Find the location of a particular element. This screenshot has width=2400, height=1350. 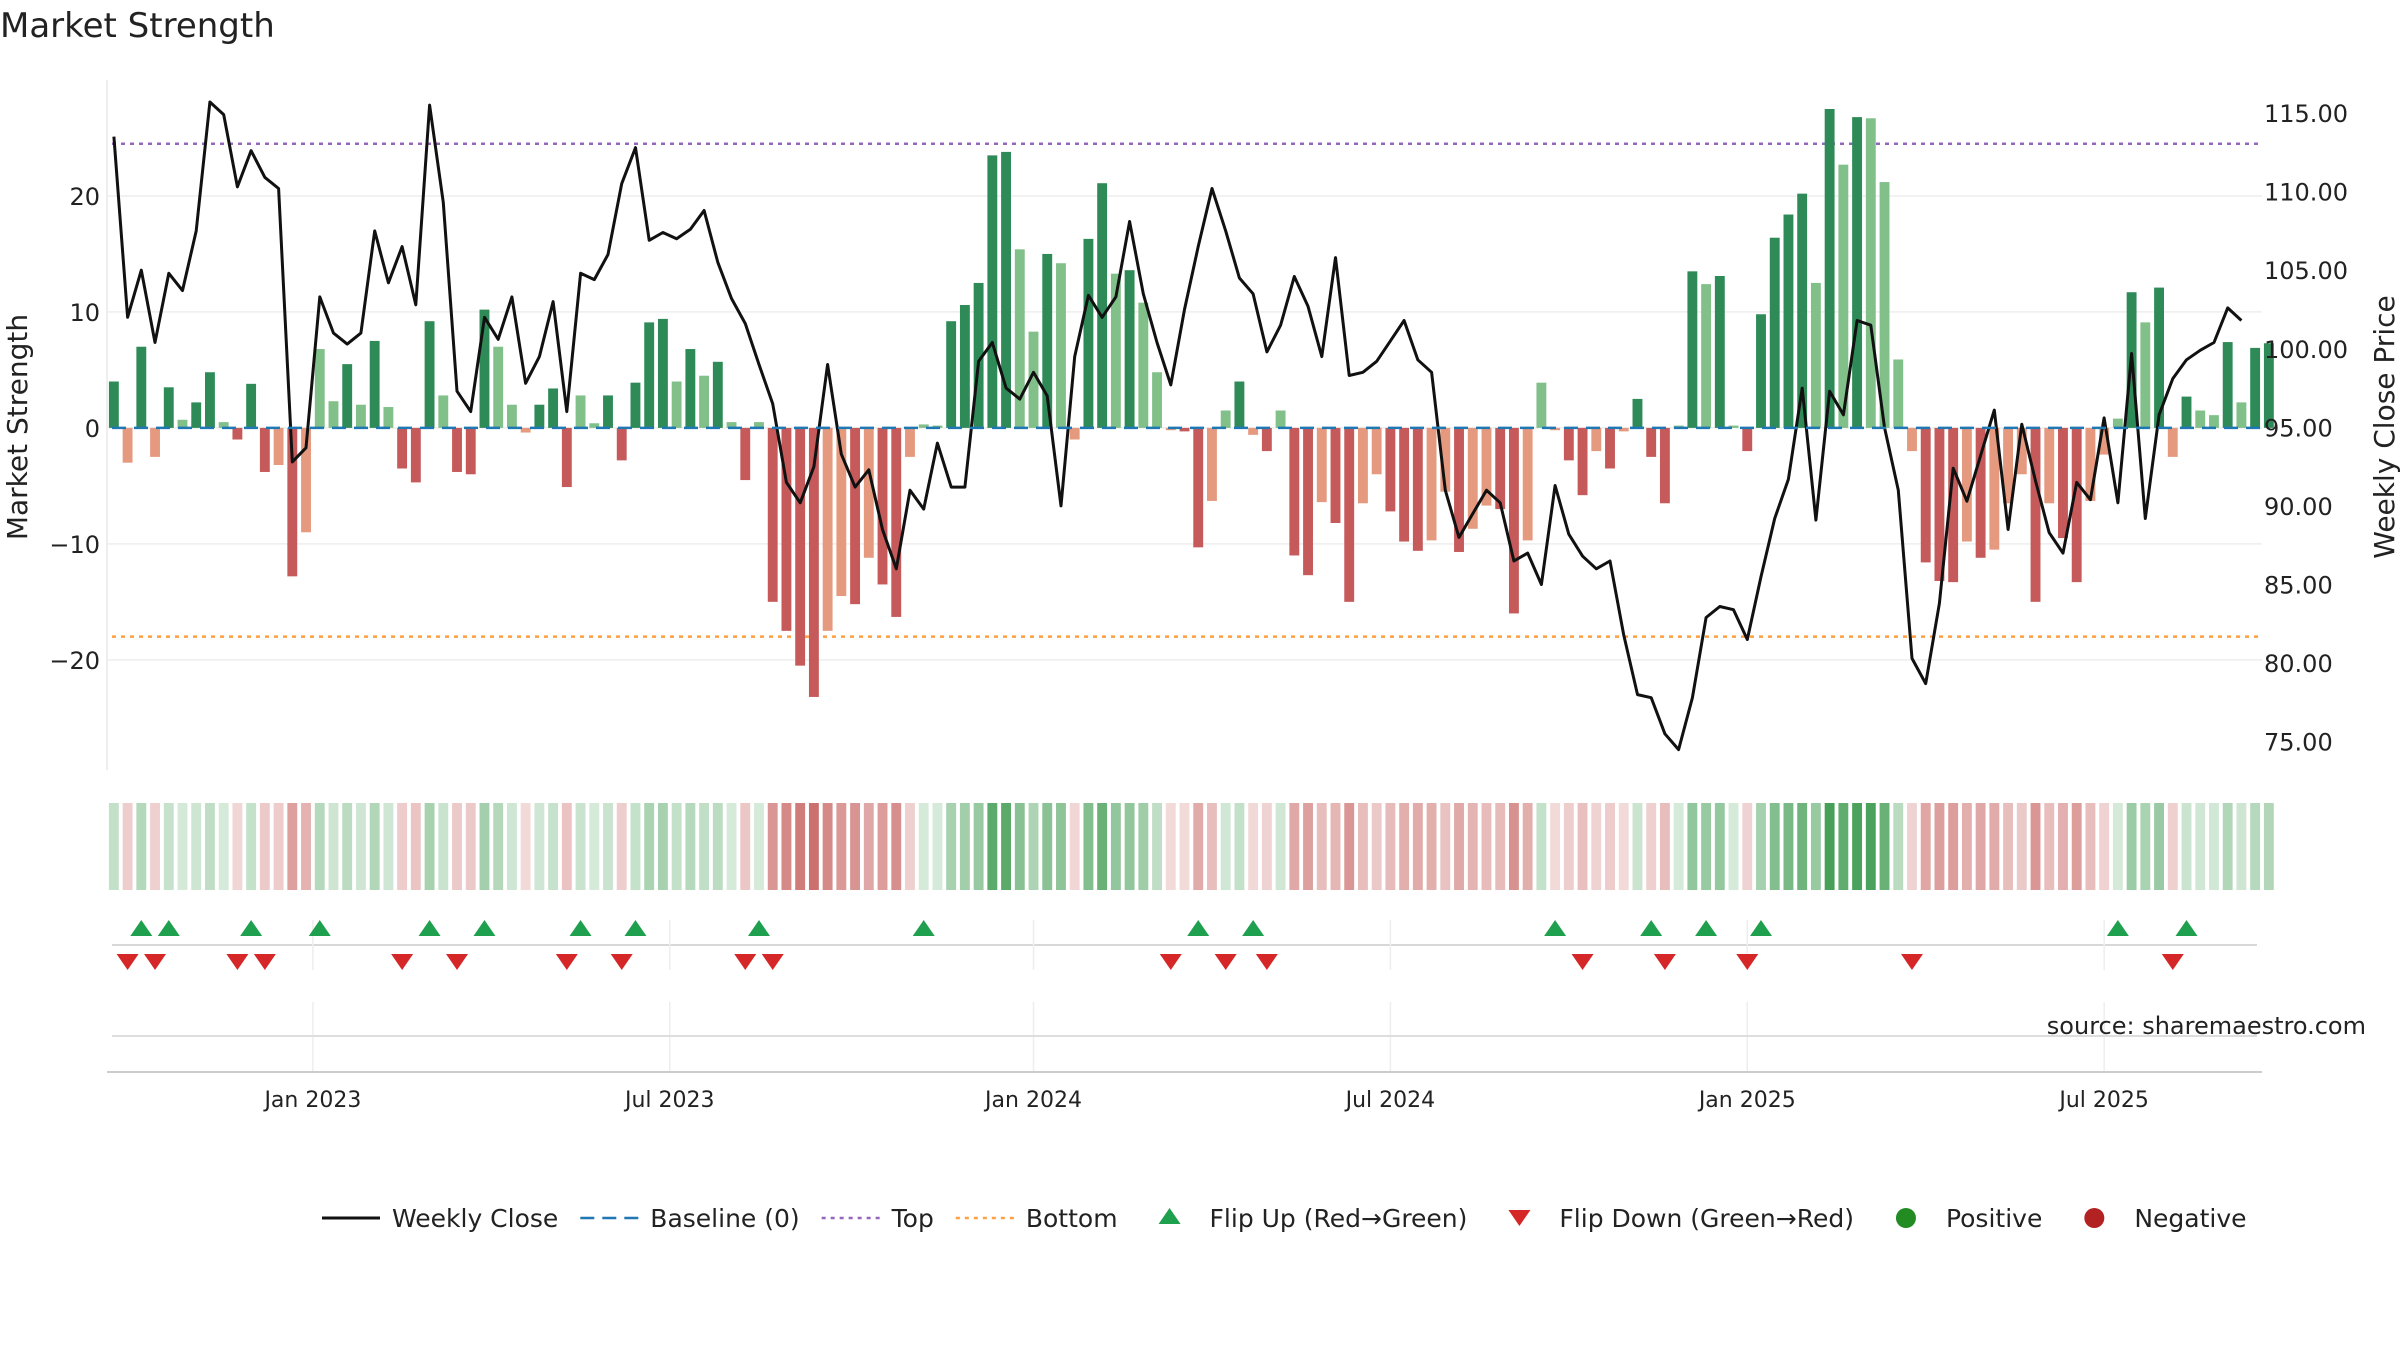

right-axis-label: Weekly Close Price is located at coordinates (2384, 426).